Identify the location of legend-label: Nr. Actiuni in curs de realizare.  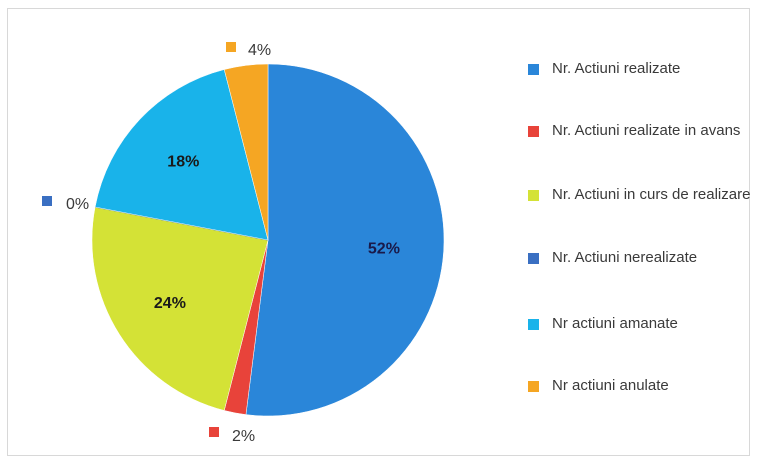
(651, 194).